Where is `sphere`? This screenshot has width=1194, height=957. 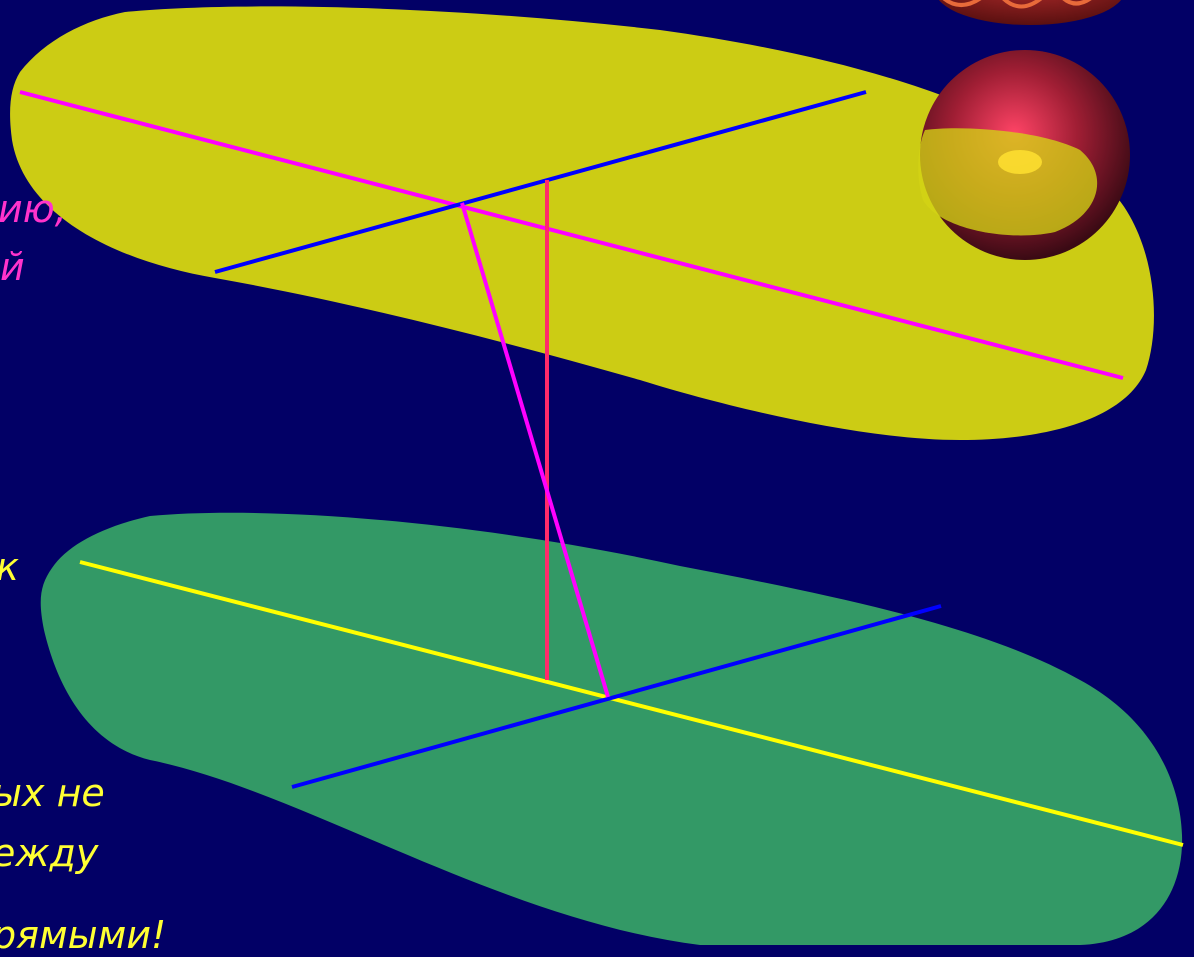
sphere is located at coordinates (1024, 155).